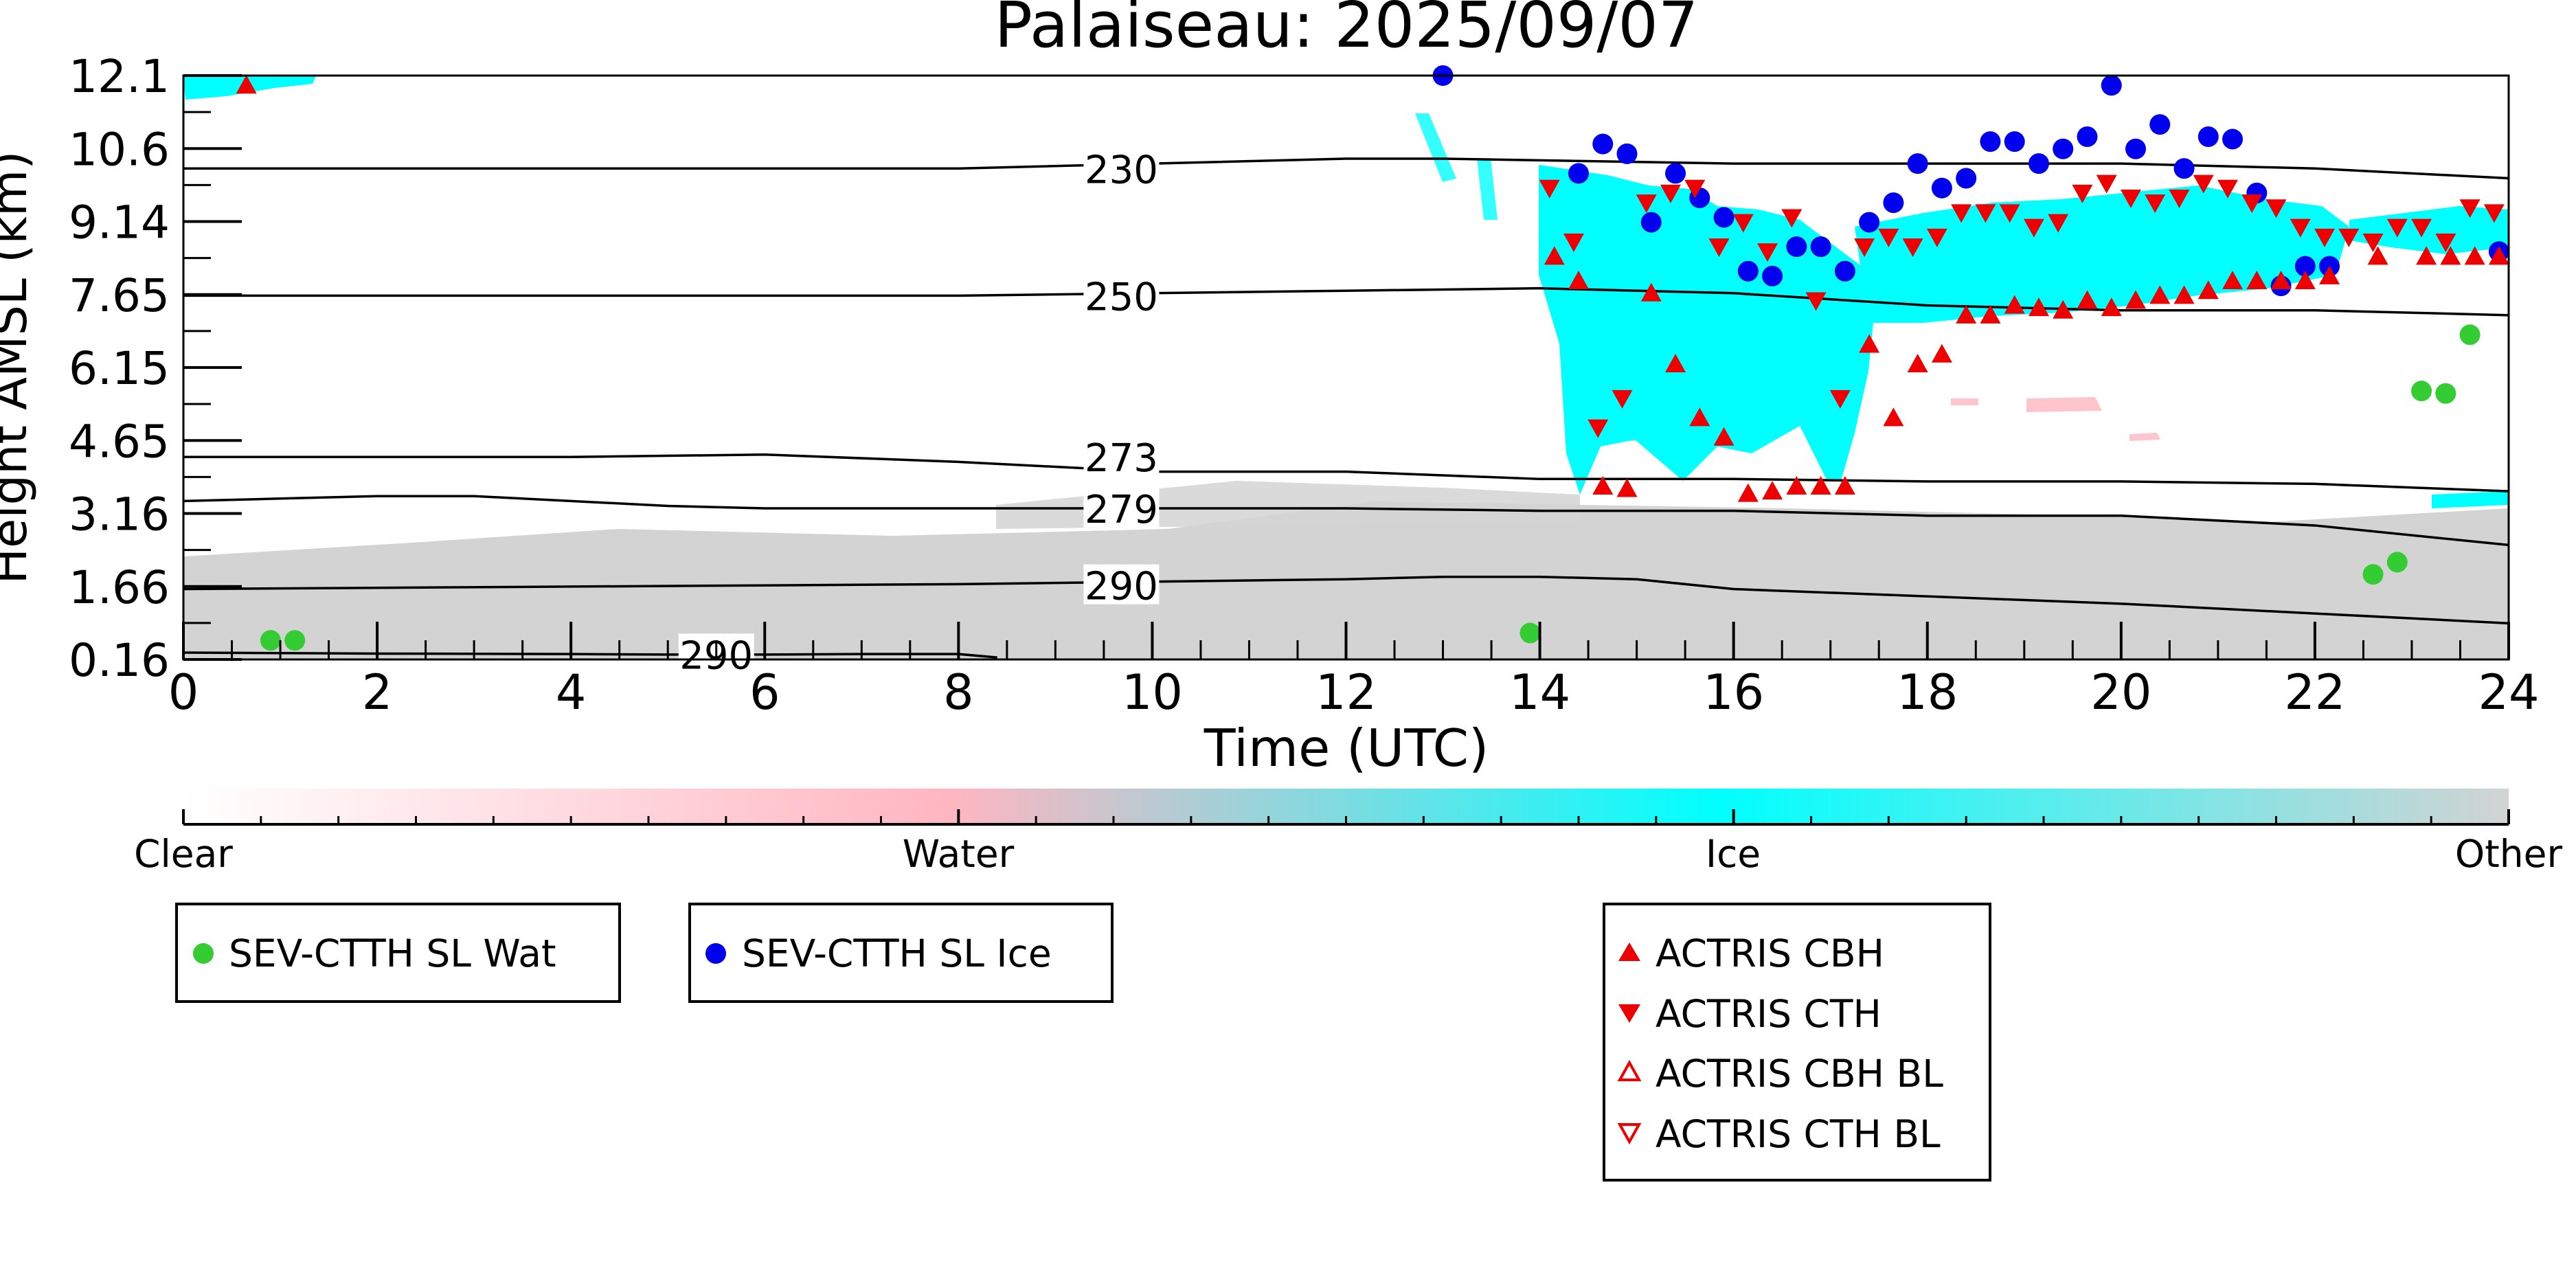 The height and width of the screenshot is (1288, 2576). What do you see at coordinates (1348, 832) in the screenshot?
I see `colorbar: Clear Water Ice Other` at bounding box center [1348, 832].